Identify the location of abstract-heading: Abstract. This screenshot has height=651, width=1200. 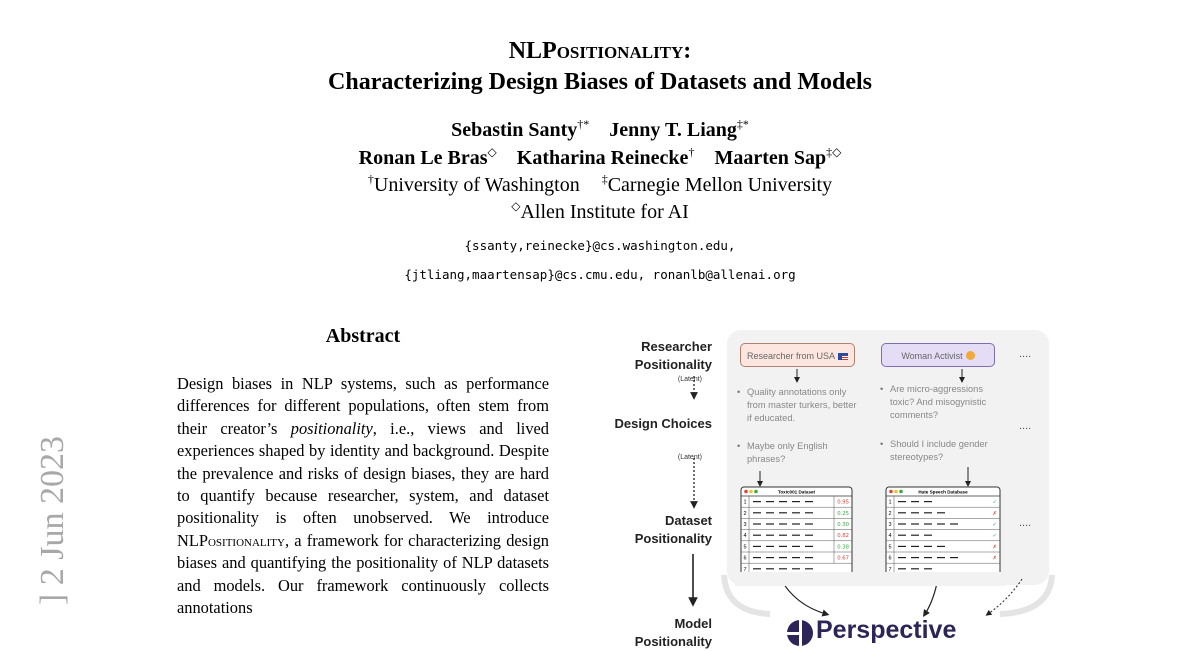
(363, 336).